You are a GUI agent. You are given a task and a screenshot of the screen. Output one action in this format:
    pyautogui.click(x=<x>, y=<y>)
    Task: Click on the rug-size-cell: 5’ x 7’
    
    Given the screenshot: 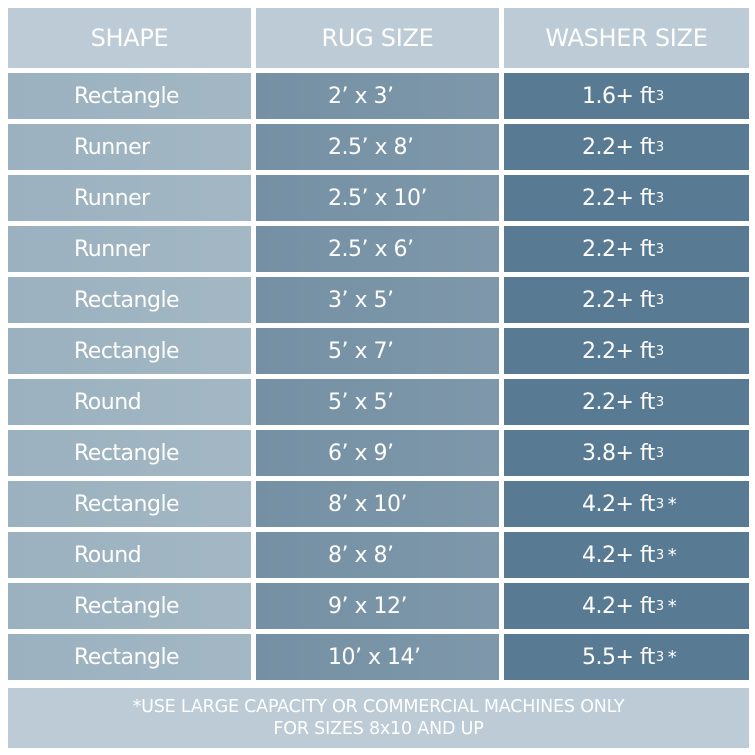 What is the action you would take?
    pyautogui.click(x=377, y=351)
    